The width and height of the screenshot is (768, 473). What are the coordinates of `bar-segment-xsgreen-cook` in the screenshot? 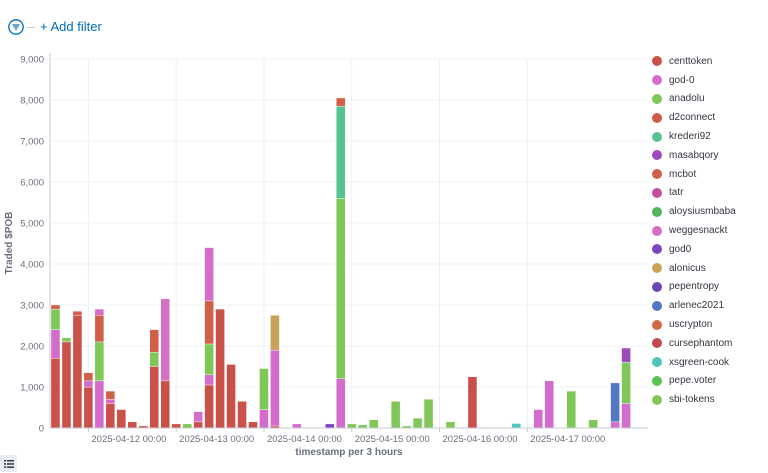 It's located at (516, 426).